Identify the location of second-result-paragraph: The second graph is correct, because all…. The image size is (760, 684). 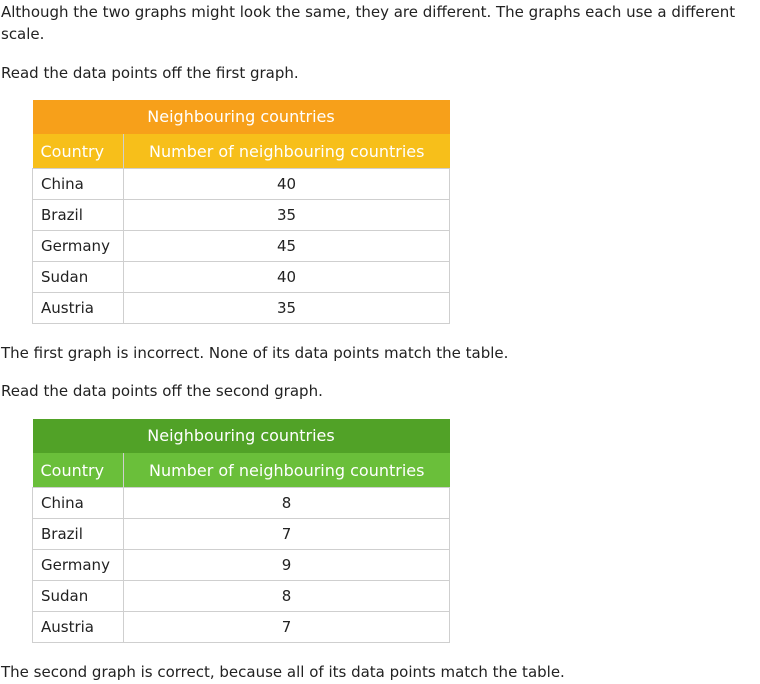
(283, 672).